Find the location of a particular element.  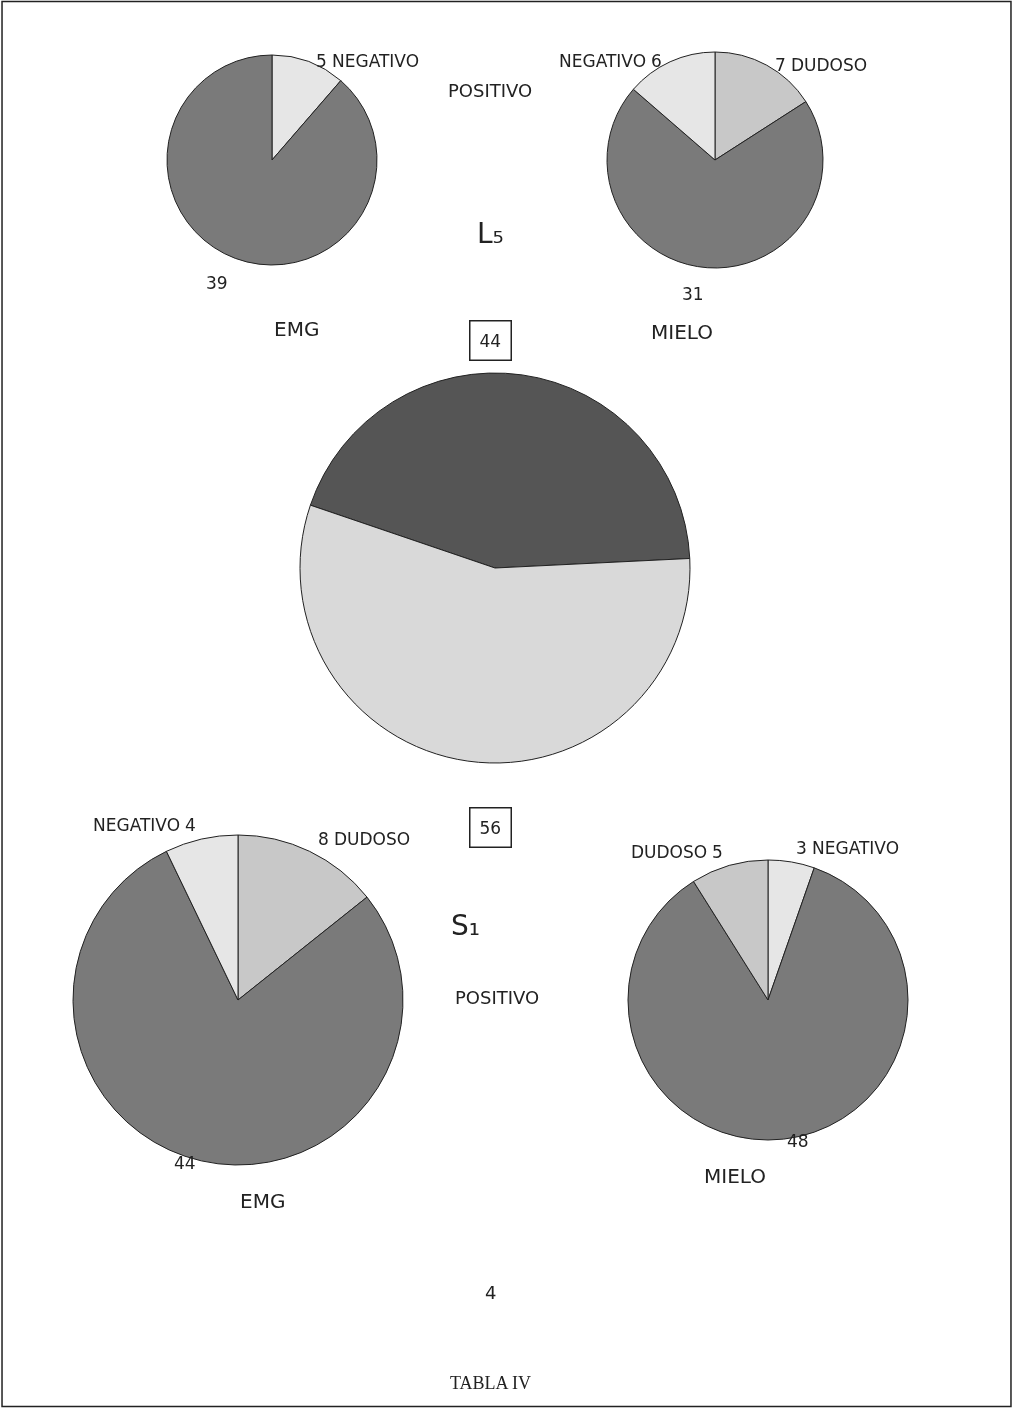

text: S₁ is located at coordinates (465, 925).